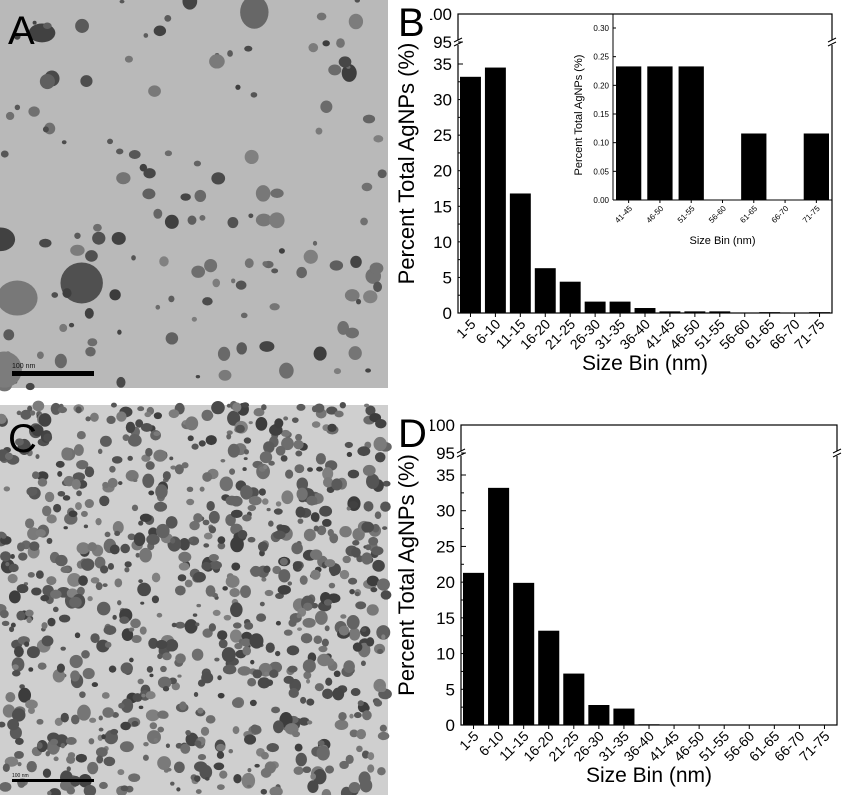 This screenshot has width=844, height=795. What do you see at coordinates (655, 214) in the screenshot?
I see `inset-x-tick-label: 46-50` at bounding box center [655, 214].